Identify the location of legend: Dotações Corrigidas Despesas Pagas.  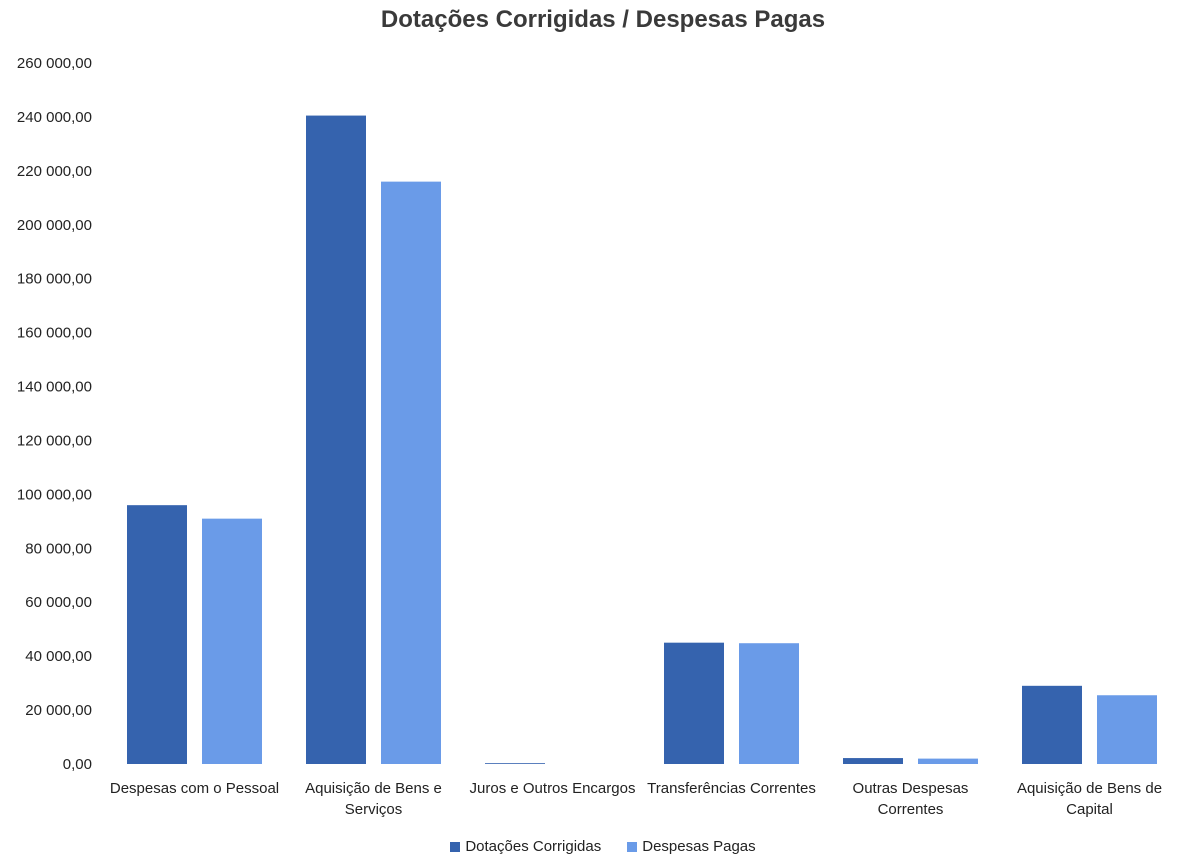
(589, 846).